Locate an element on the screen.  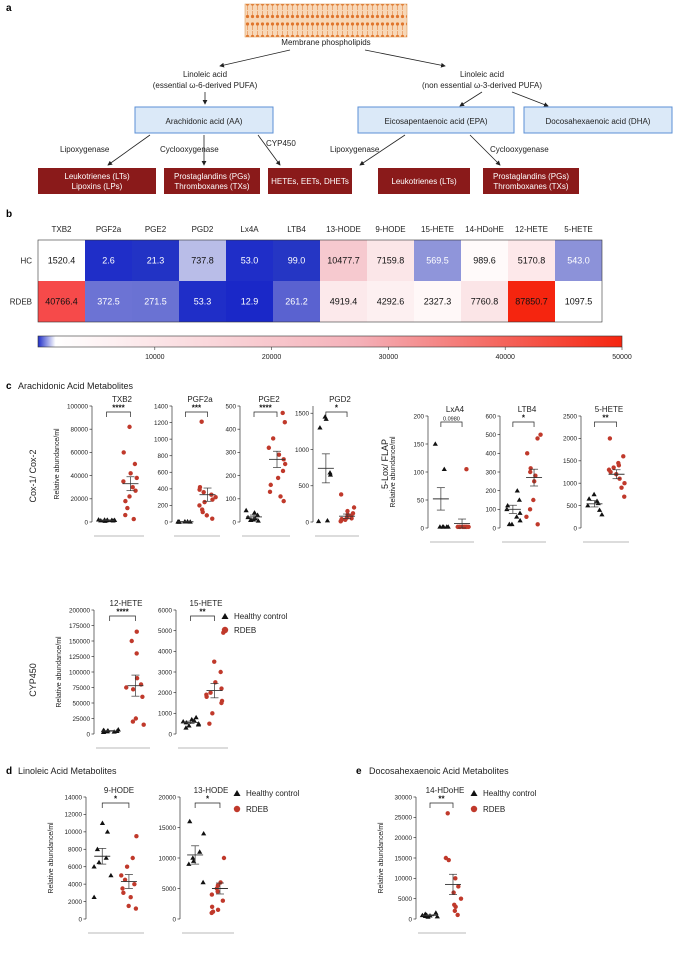
heatmap-cell-value: 4919.4 is located at coordinates (344, 302).